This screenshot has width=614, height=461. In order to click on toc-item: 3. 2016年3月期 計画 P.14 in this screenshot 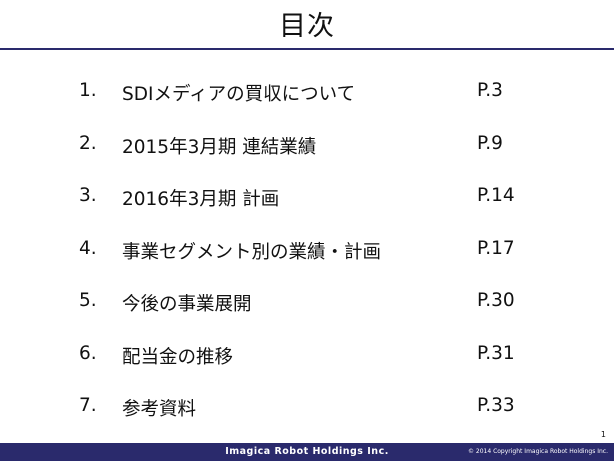, I will do `click(307, 205)`.